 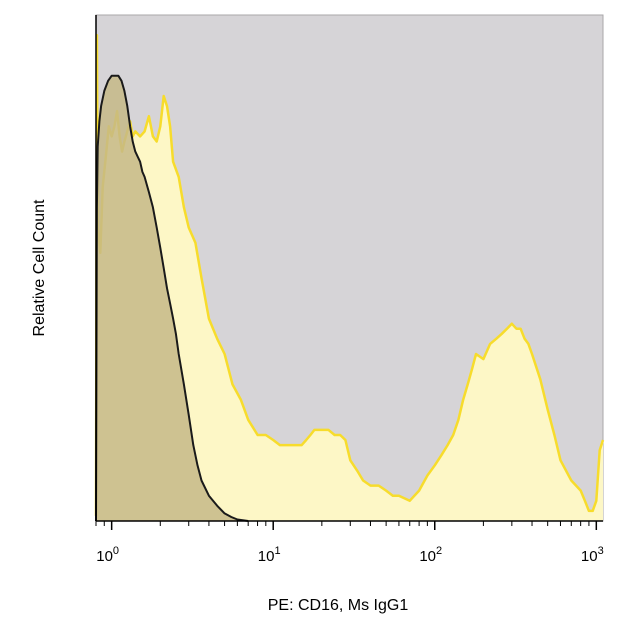 I want to click on x-tick-label: 10⁰, so click(x=107, y=555).